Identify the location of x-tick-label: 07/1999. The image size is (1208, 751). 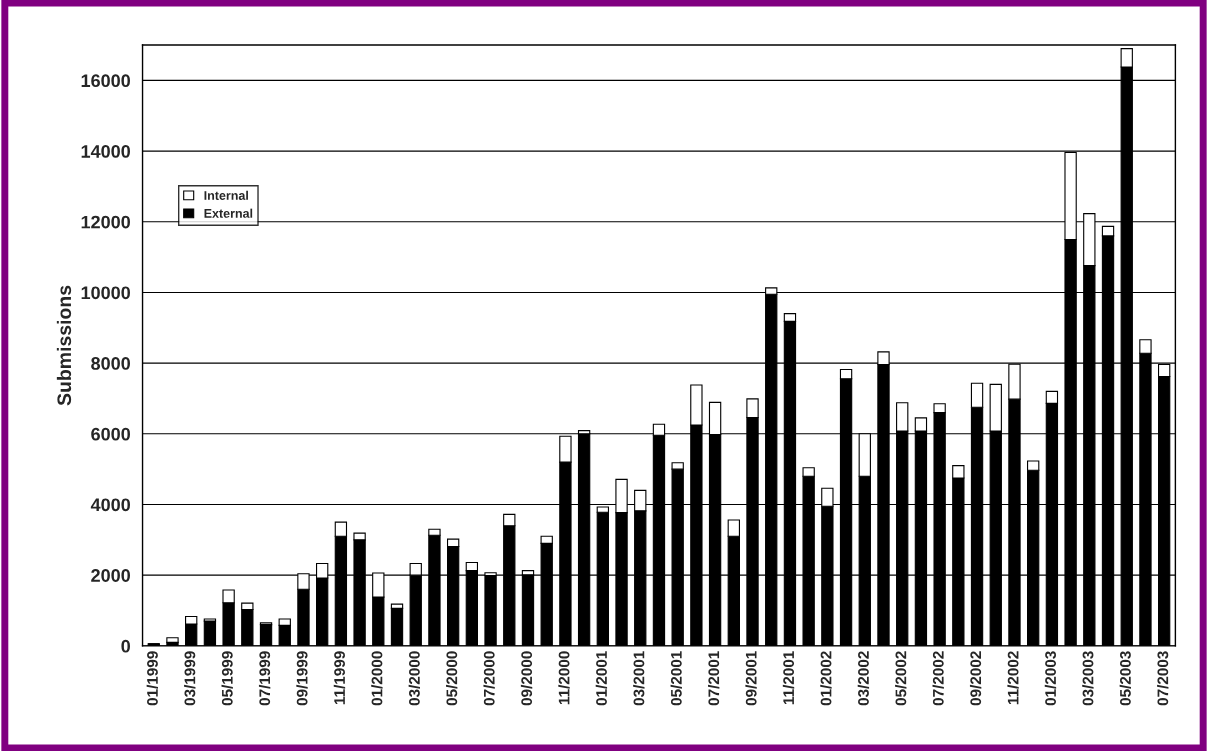
(264, 678).